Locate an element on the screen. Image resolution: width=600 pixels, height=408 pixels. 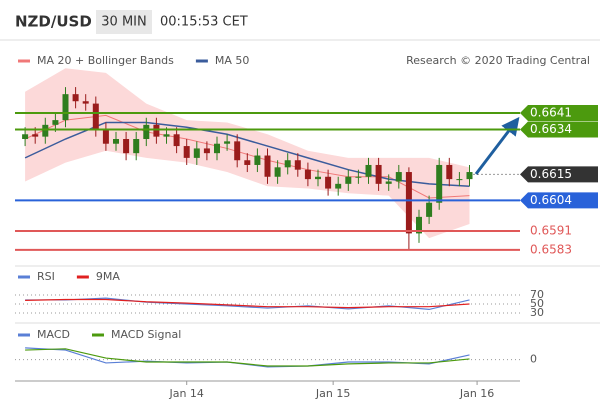
note: Research © 2020 Trading Central is located at coordinates (498, 60).